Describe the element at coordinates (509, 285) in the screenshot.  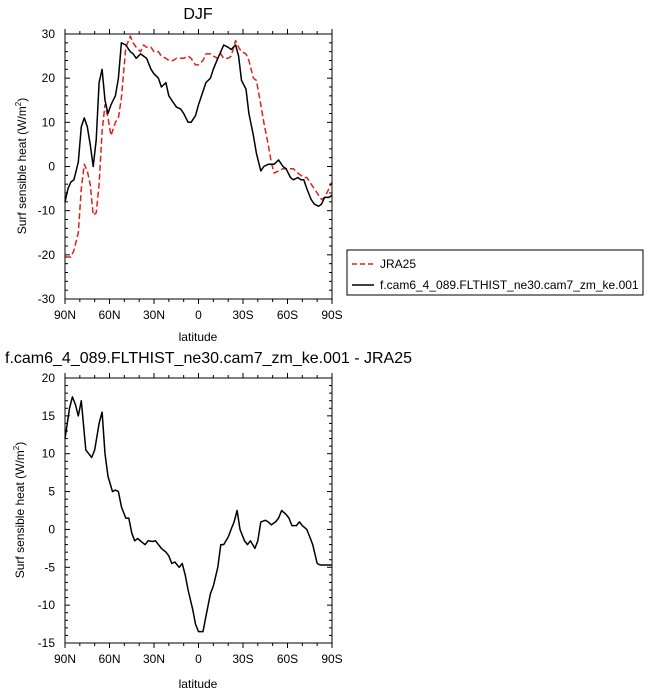
I see `legend-label-model: f.cam6_4_089.FLTHIST_ne30.cam7_zm_ke.001` at that location.